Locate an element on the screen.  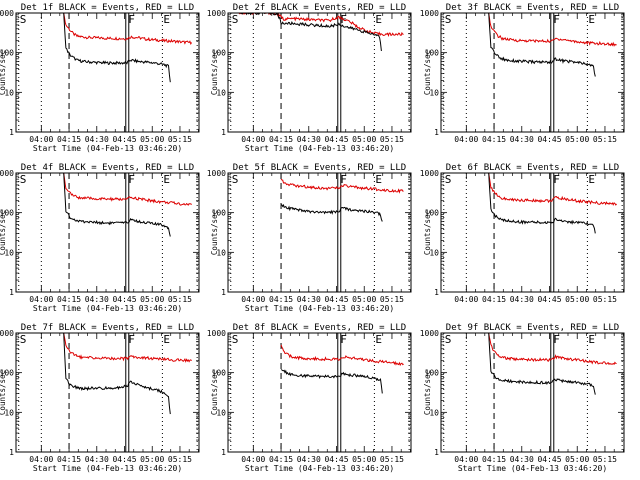
panel-title: Det 7f BLACK = Events, RED = LLD is located at coordinates (107, 328).